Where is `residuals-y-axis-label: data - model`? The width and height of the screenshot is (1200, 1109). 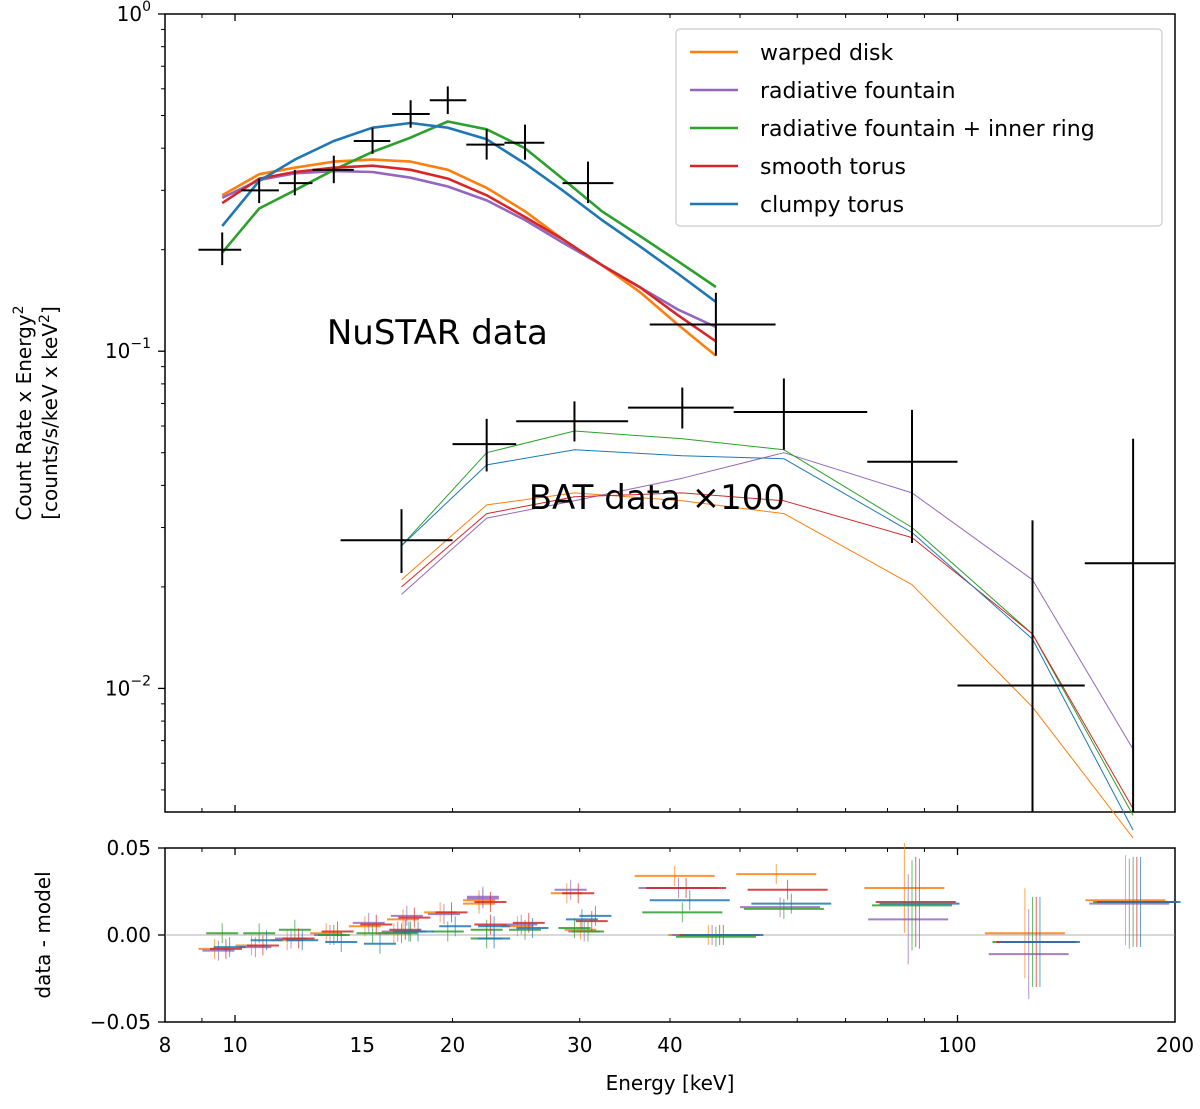
residuals-y-axis-label: data - model is located at coordinates (43, 934).